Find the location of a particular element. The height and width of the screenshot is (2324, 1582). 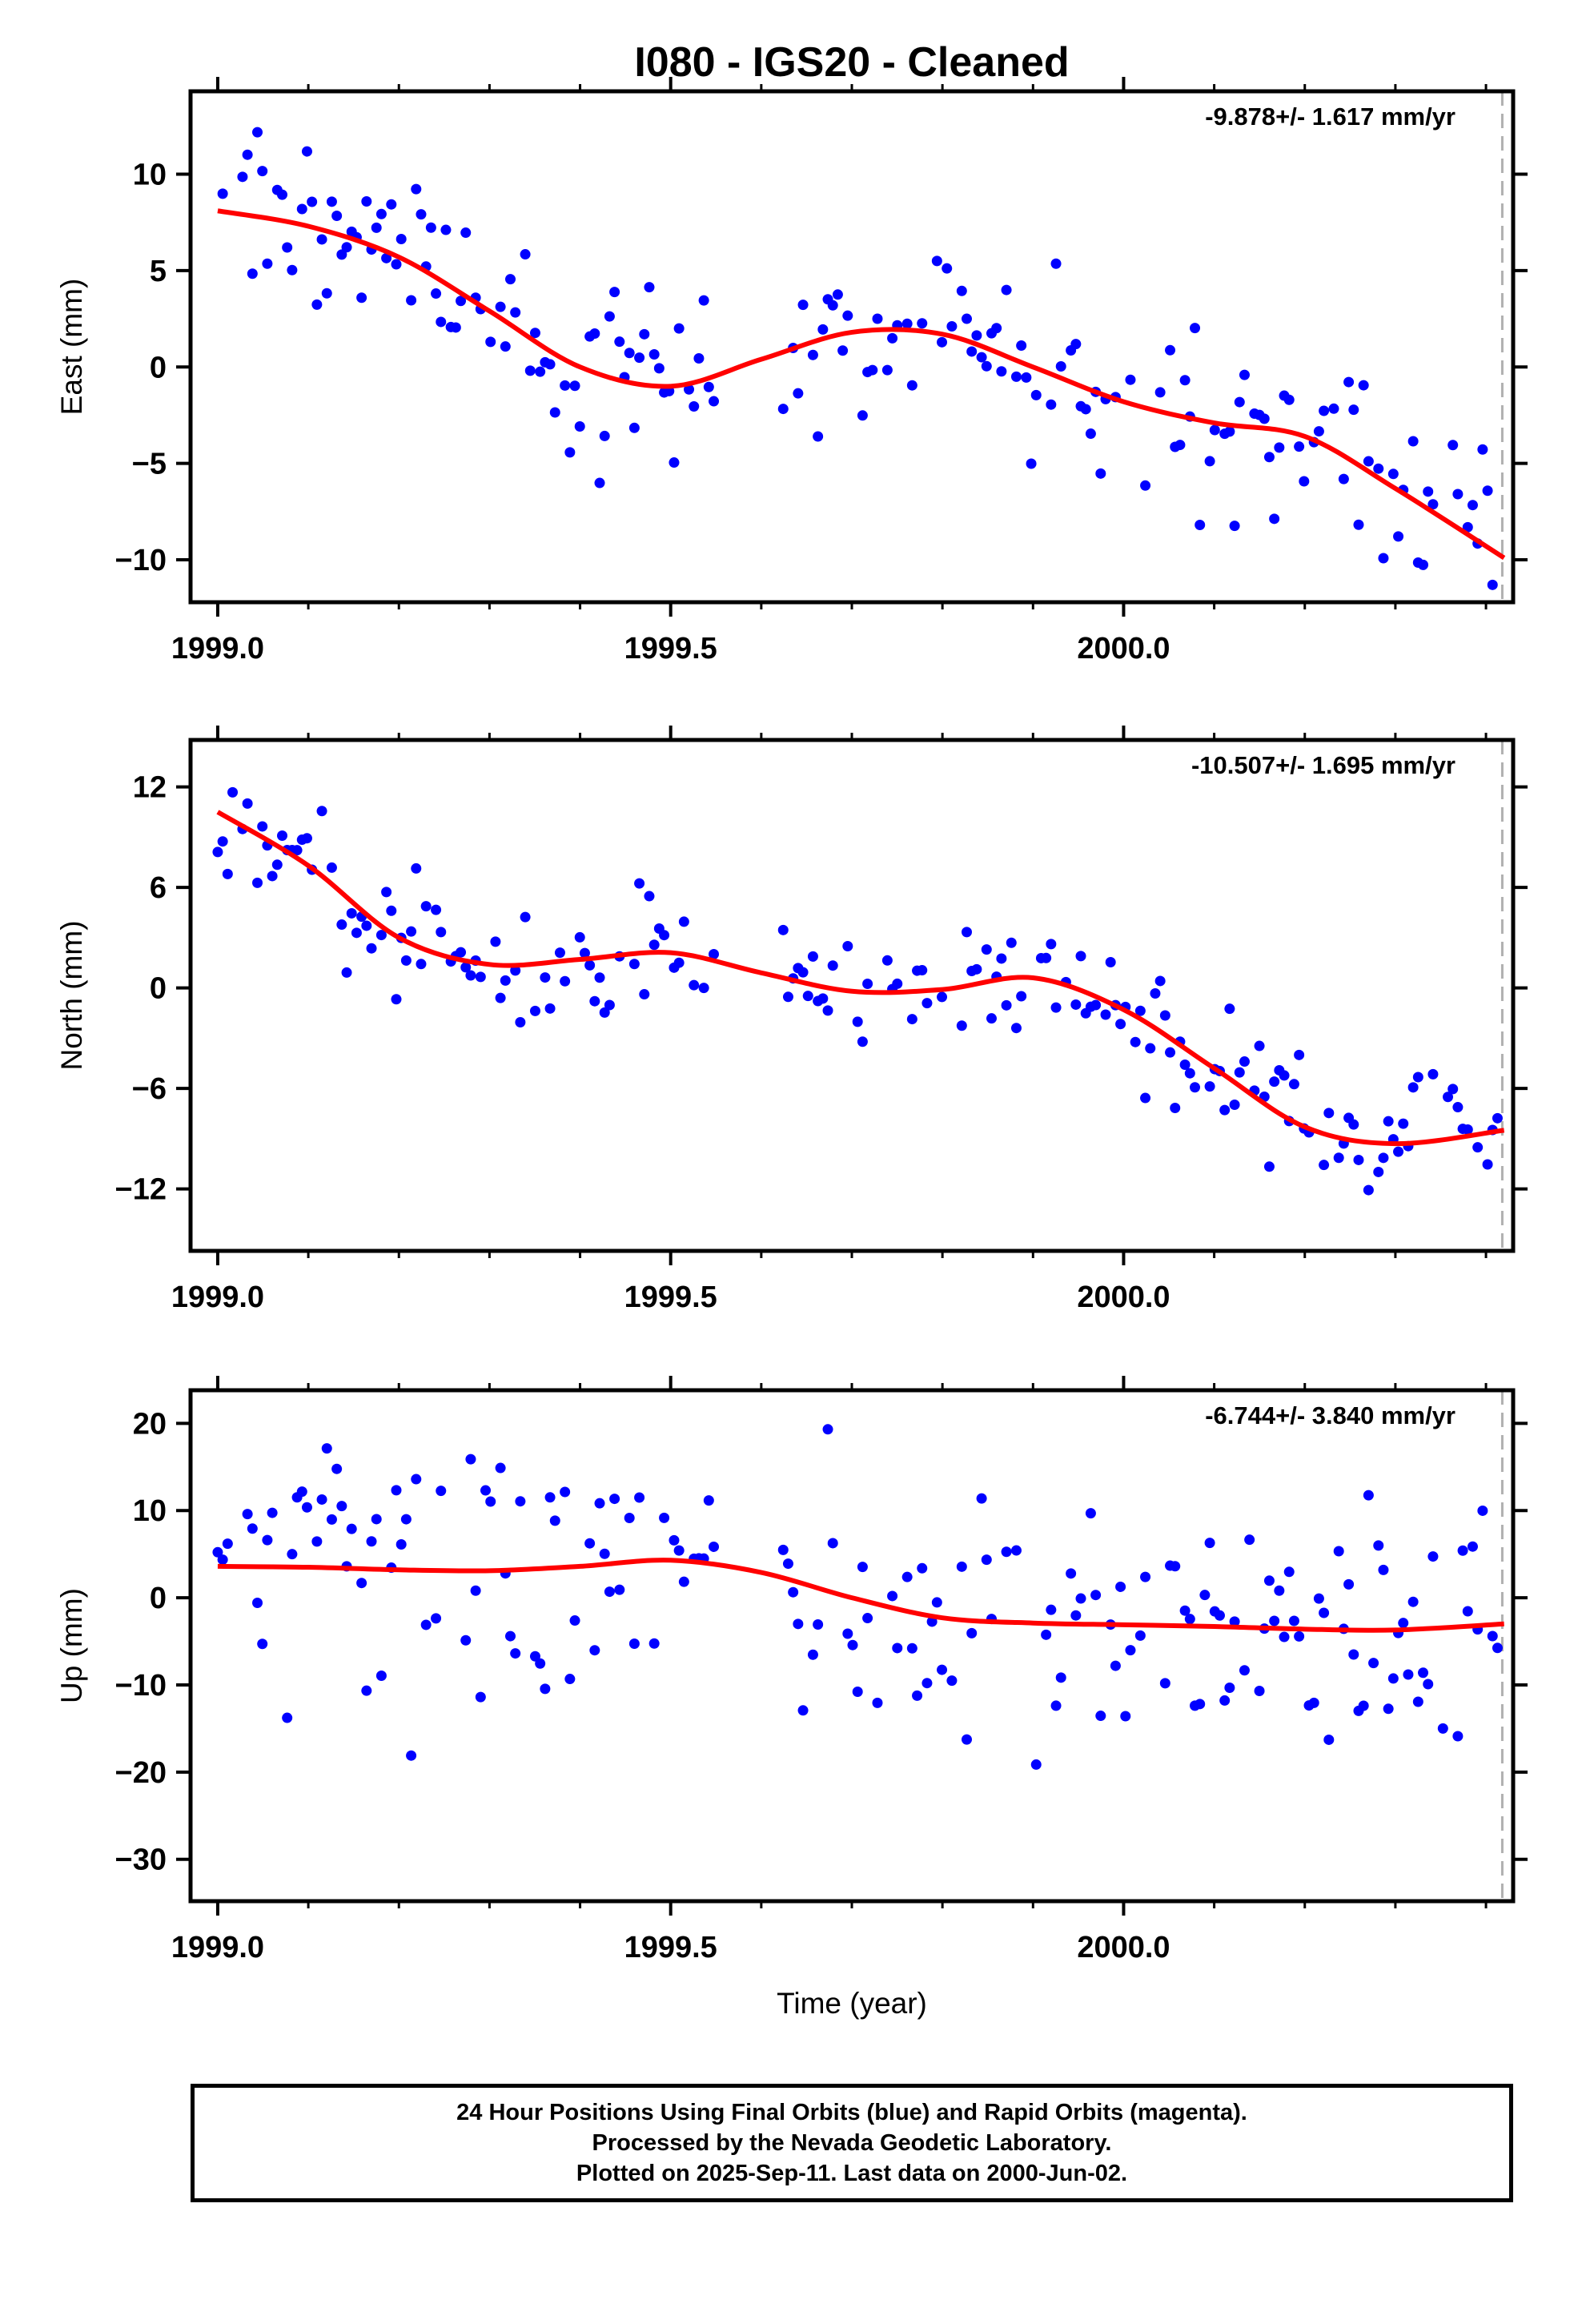

y-tick-label: −6 is located at coordinates (149, 1089).